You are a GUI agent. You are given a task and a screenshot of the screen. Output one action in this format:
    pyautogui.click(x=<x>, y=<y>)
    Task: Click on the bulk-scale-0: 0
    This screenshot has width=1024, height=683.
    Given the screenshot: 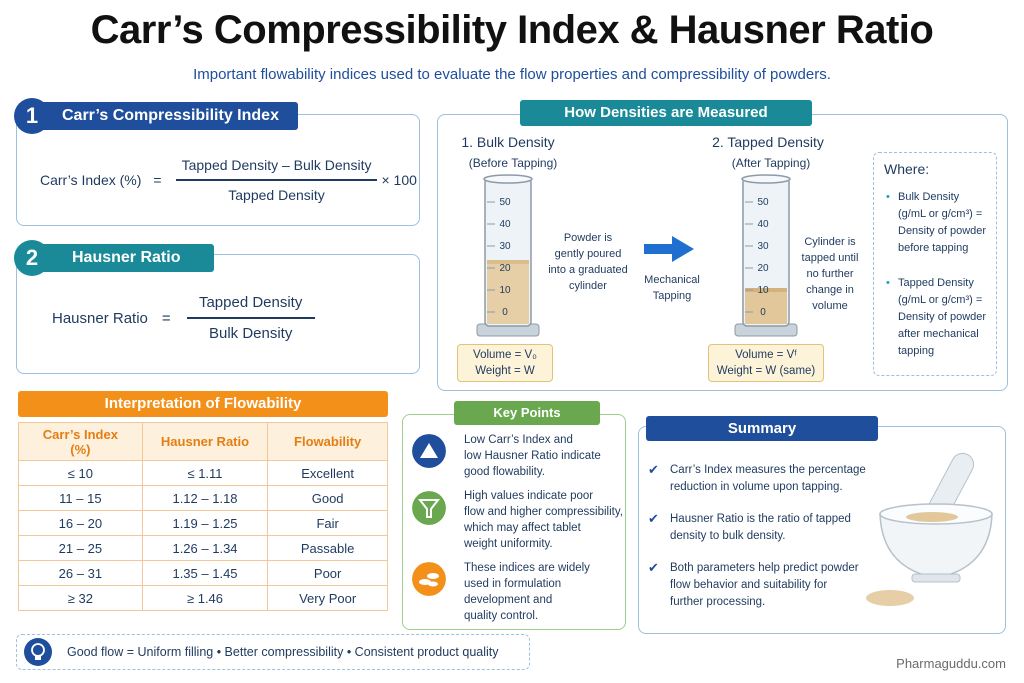 What is the action you would take?
    pyautogui.click(x=505, y=312)
    